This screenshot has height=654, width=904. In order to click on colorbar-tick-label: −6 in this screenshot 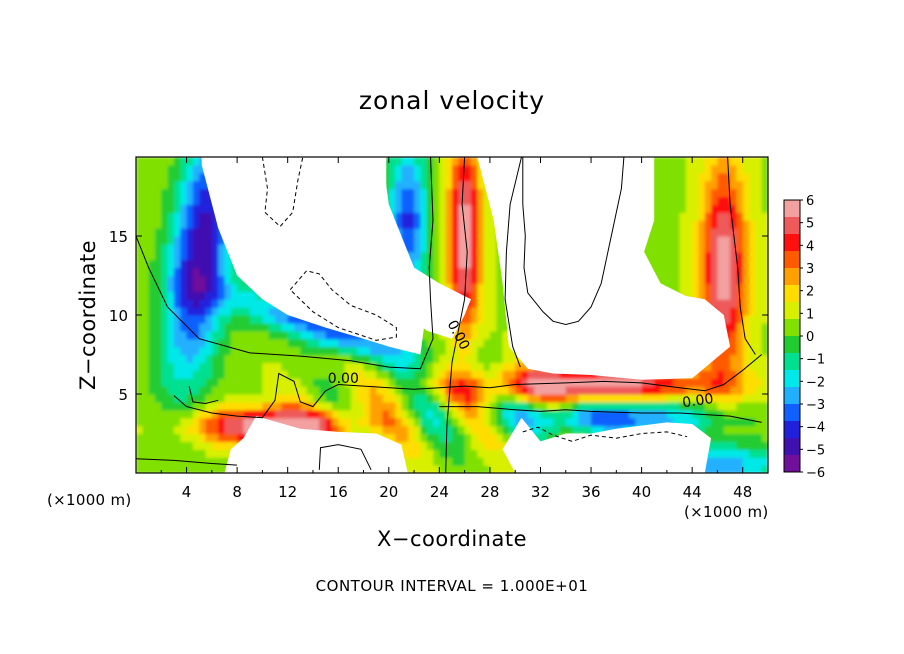, I will do `click(815, 473)`.